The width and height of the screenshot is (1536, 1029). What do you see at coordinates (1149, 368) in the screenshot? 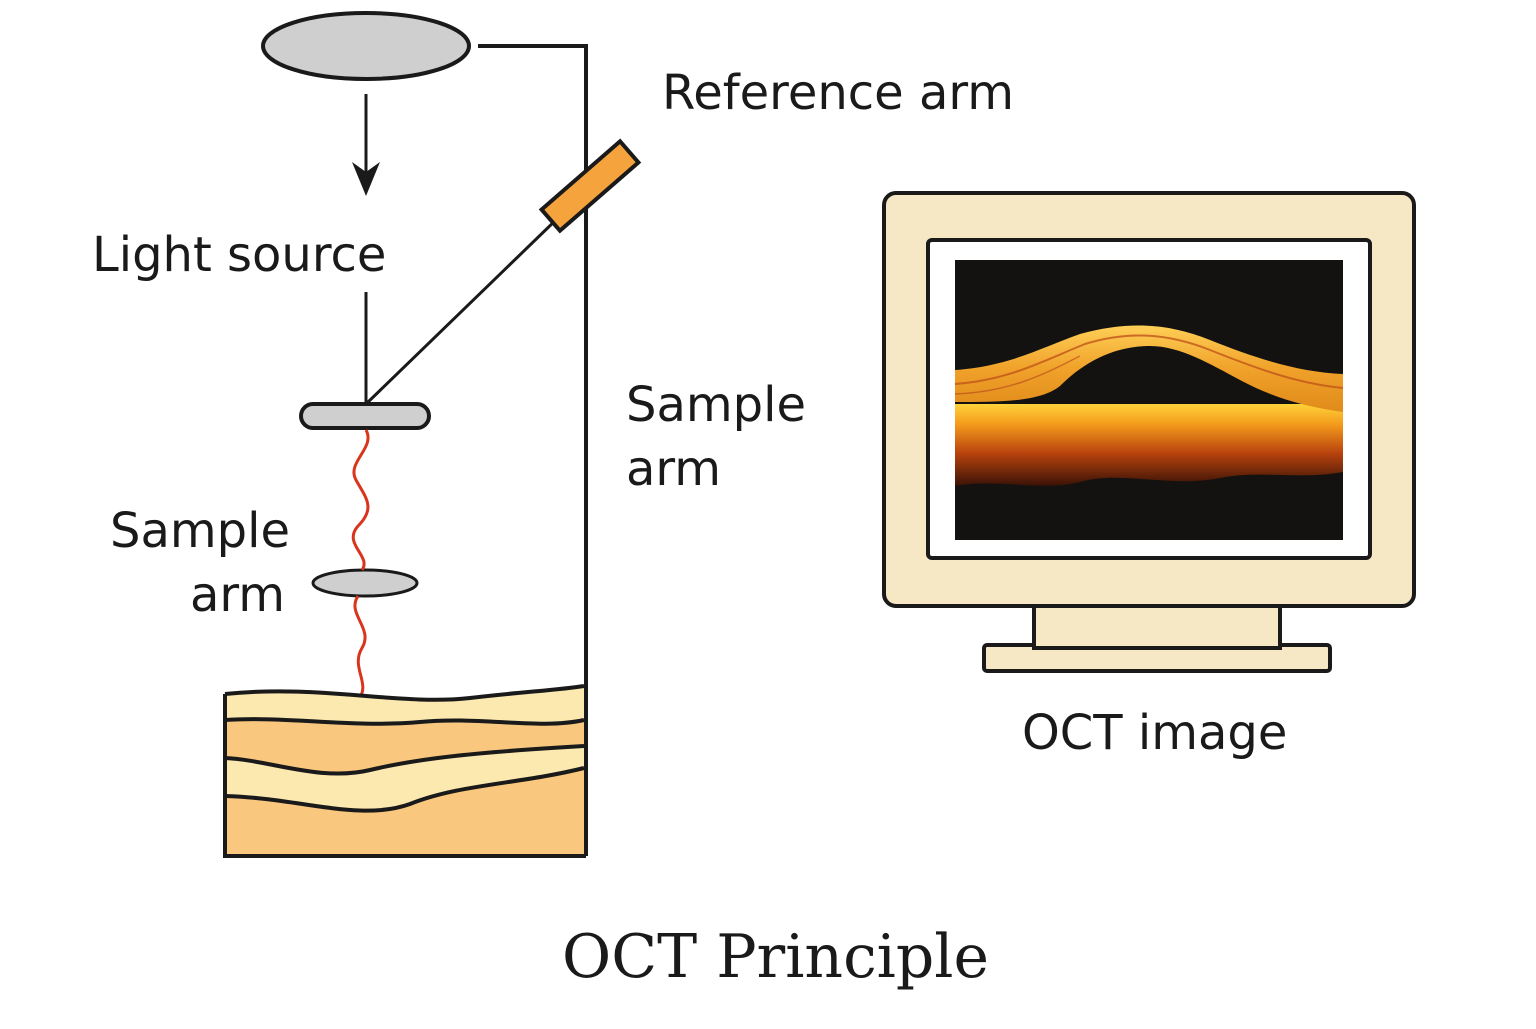
I see `oct-scan-retina-layer` at bounding box center [1149, 368].